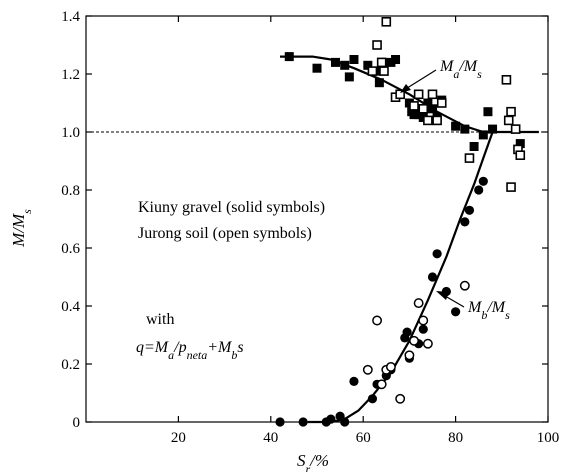 This screenshot has height=472, width=567. I want to click on y-tick-label: 0.6, so click(70, 249).